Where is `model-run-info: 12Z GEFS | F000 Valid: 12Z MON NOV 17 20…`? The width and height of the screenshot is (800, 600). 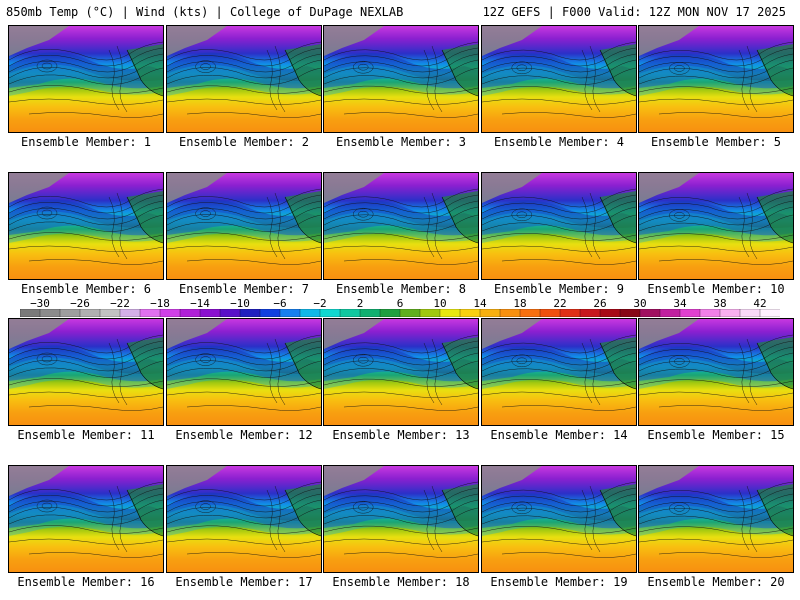 model-run-info: 12Z GEFS | F000 Valid: 12Z MON NOV 17 20… is located at coordinates (634, 12).